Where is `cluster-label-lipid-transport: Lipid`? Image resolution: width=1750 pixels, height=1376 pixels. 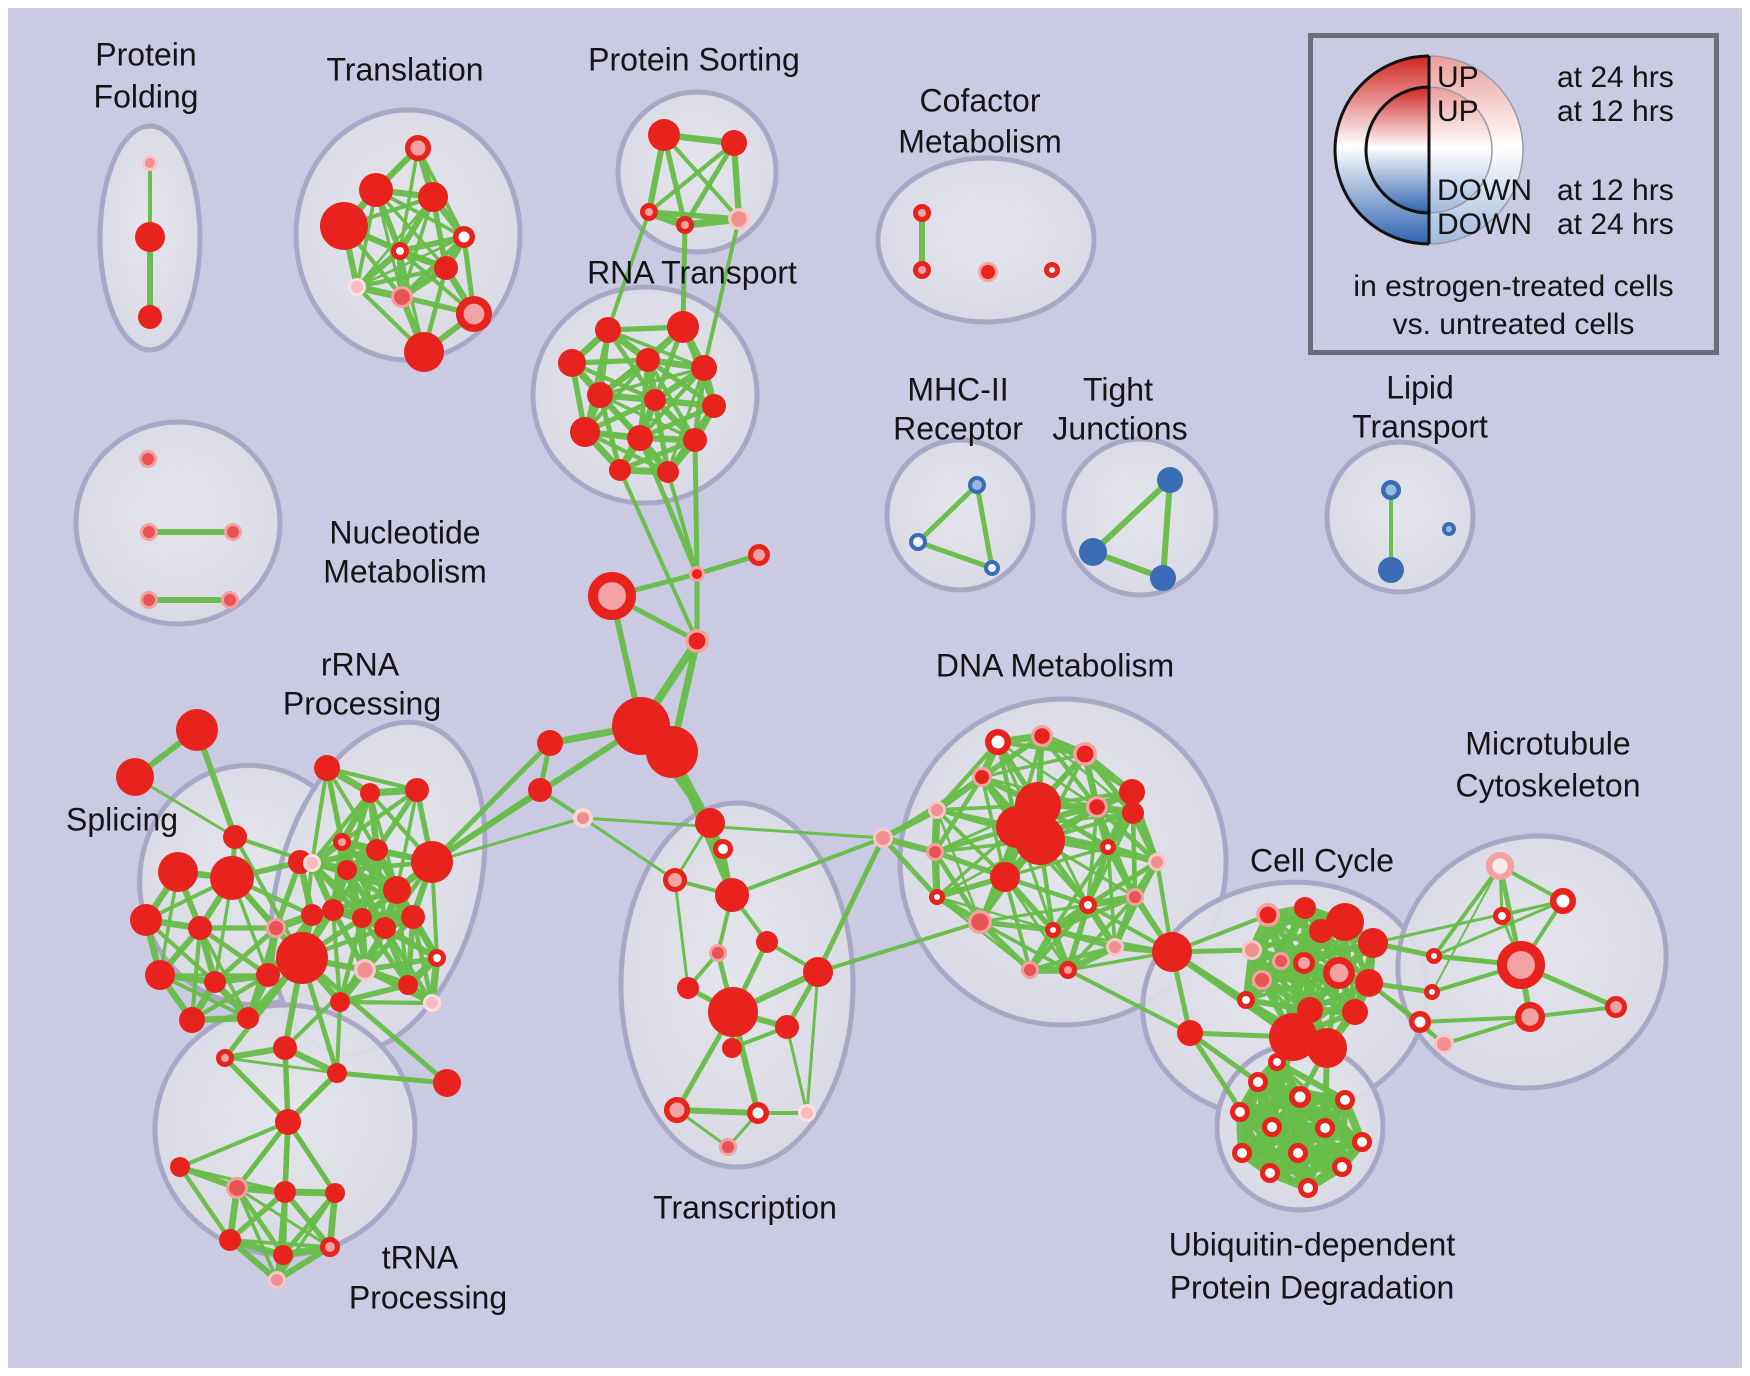 cluster-label-lipid-transport: Lipid is located at coordinates (1420, 387).